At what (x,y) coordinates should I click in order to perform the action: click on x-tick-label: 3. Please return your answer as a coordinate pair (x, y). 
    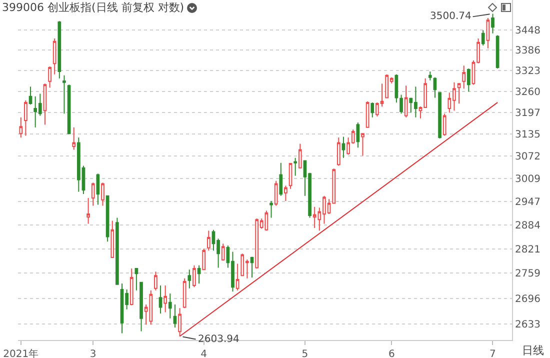
    Looking at the image, I should click on (93, 353).